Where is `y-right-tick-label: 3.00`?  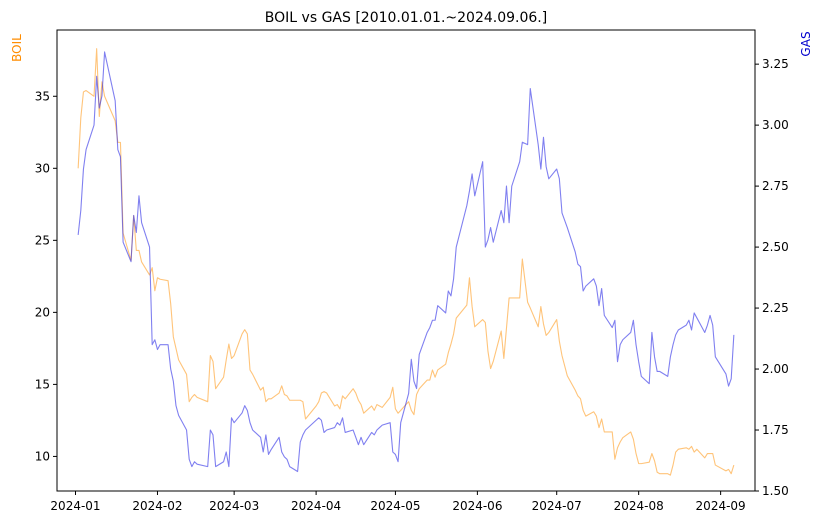
y-right-tick-label: 3.00 is located at coordinates (775, 125).